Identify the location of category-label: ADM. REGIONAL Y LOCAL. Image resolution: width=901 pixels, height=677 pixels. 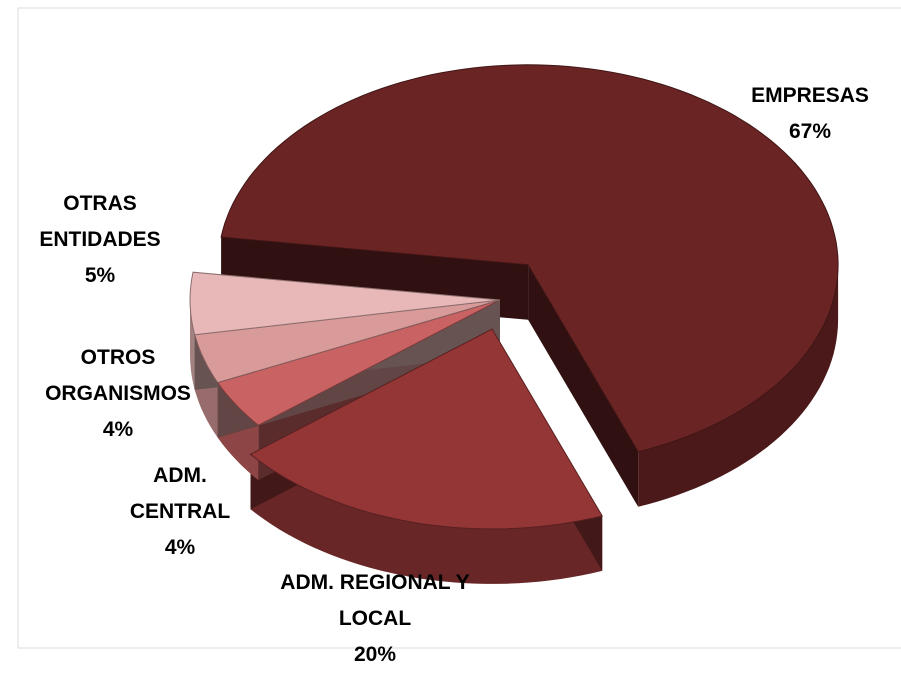
(375, 600).